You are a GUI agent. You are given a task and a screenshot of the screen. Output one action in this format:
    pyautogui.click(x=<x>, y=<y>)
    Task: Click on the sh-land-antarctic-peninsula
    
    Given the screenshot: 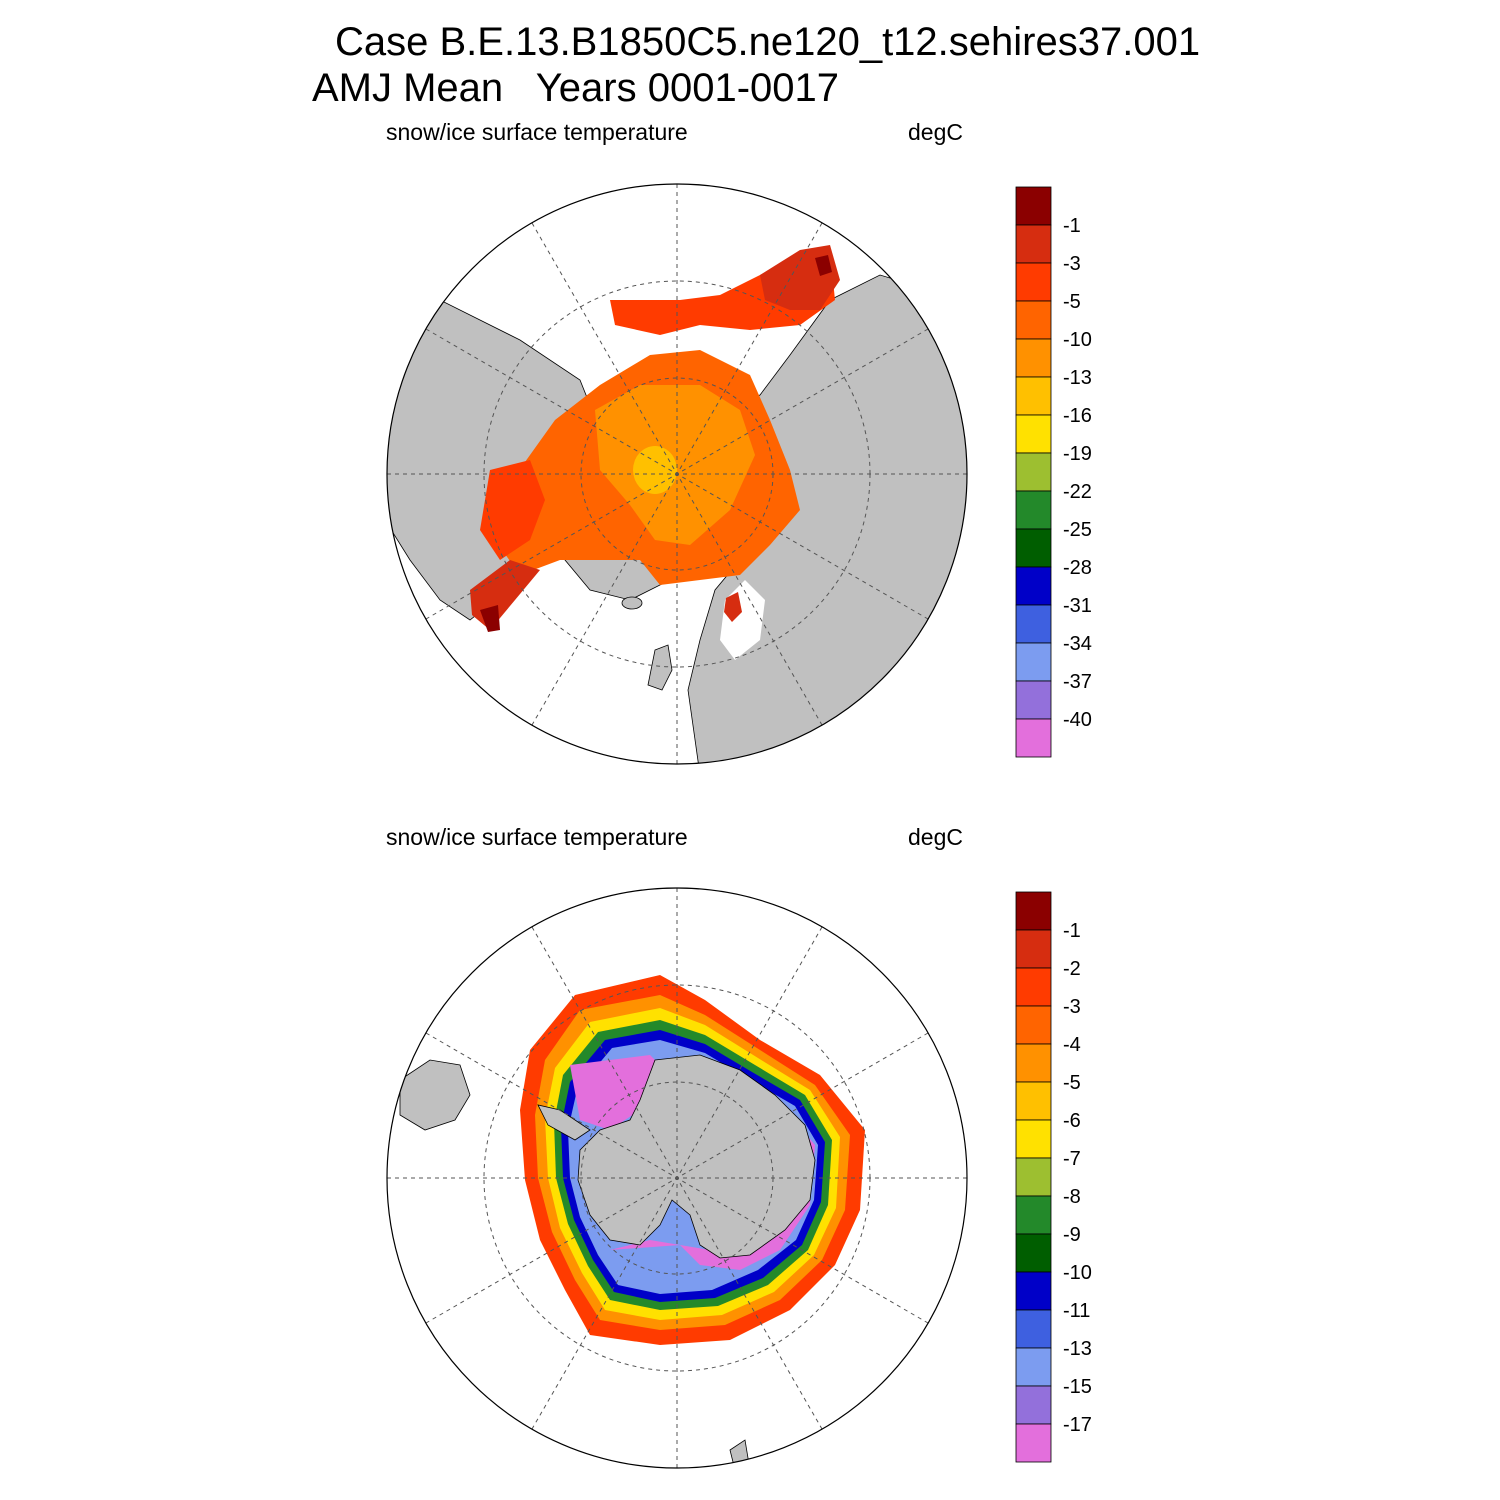 What is the action you would take?
    pyautogui.click(x=564, y=1122)
    